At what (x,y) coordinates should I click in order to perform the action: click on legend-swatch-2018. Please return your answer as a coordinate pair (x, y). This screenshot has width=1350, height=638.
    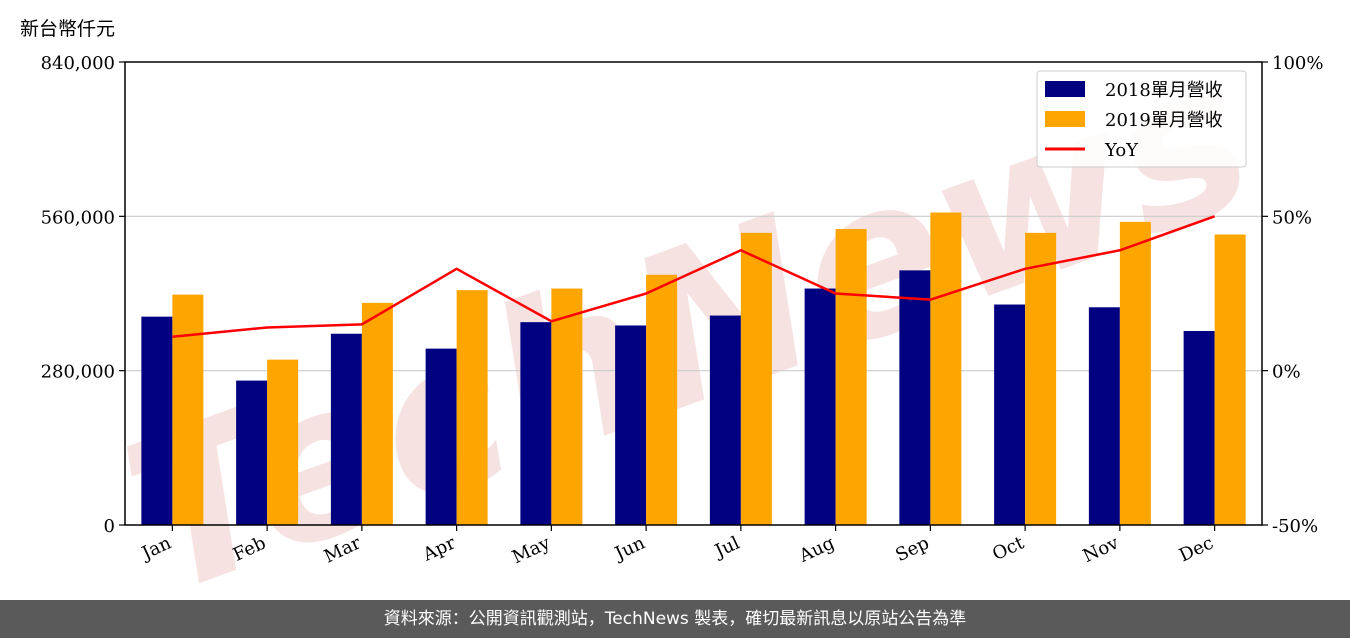
    Looking at the image, I should click on (1065, 89).